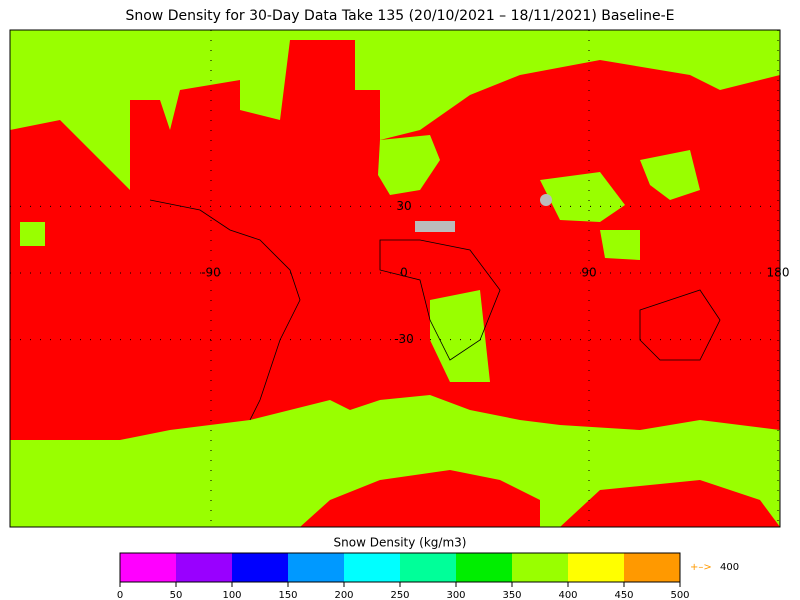 This screenshot has height=600, width=800. Describe the element at coordinates (588, 273) in the screenshot. I see `lon-label: 90` at that location.